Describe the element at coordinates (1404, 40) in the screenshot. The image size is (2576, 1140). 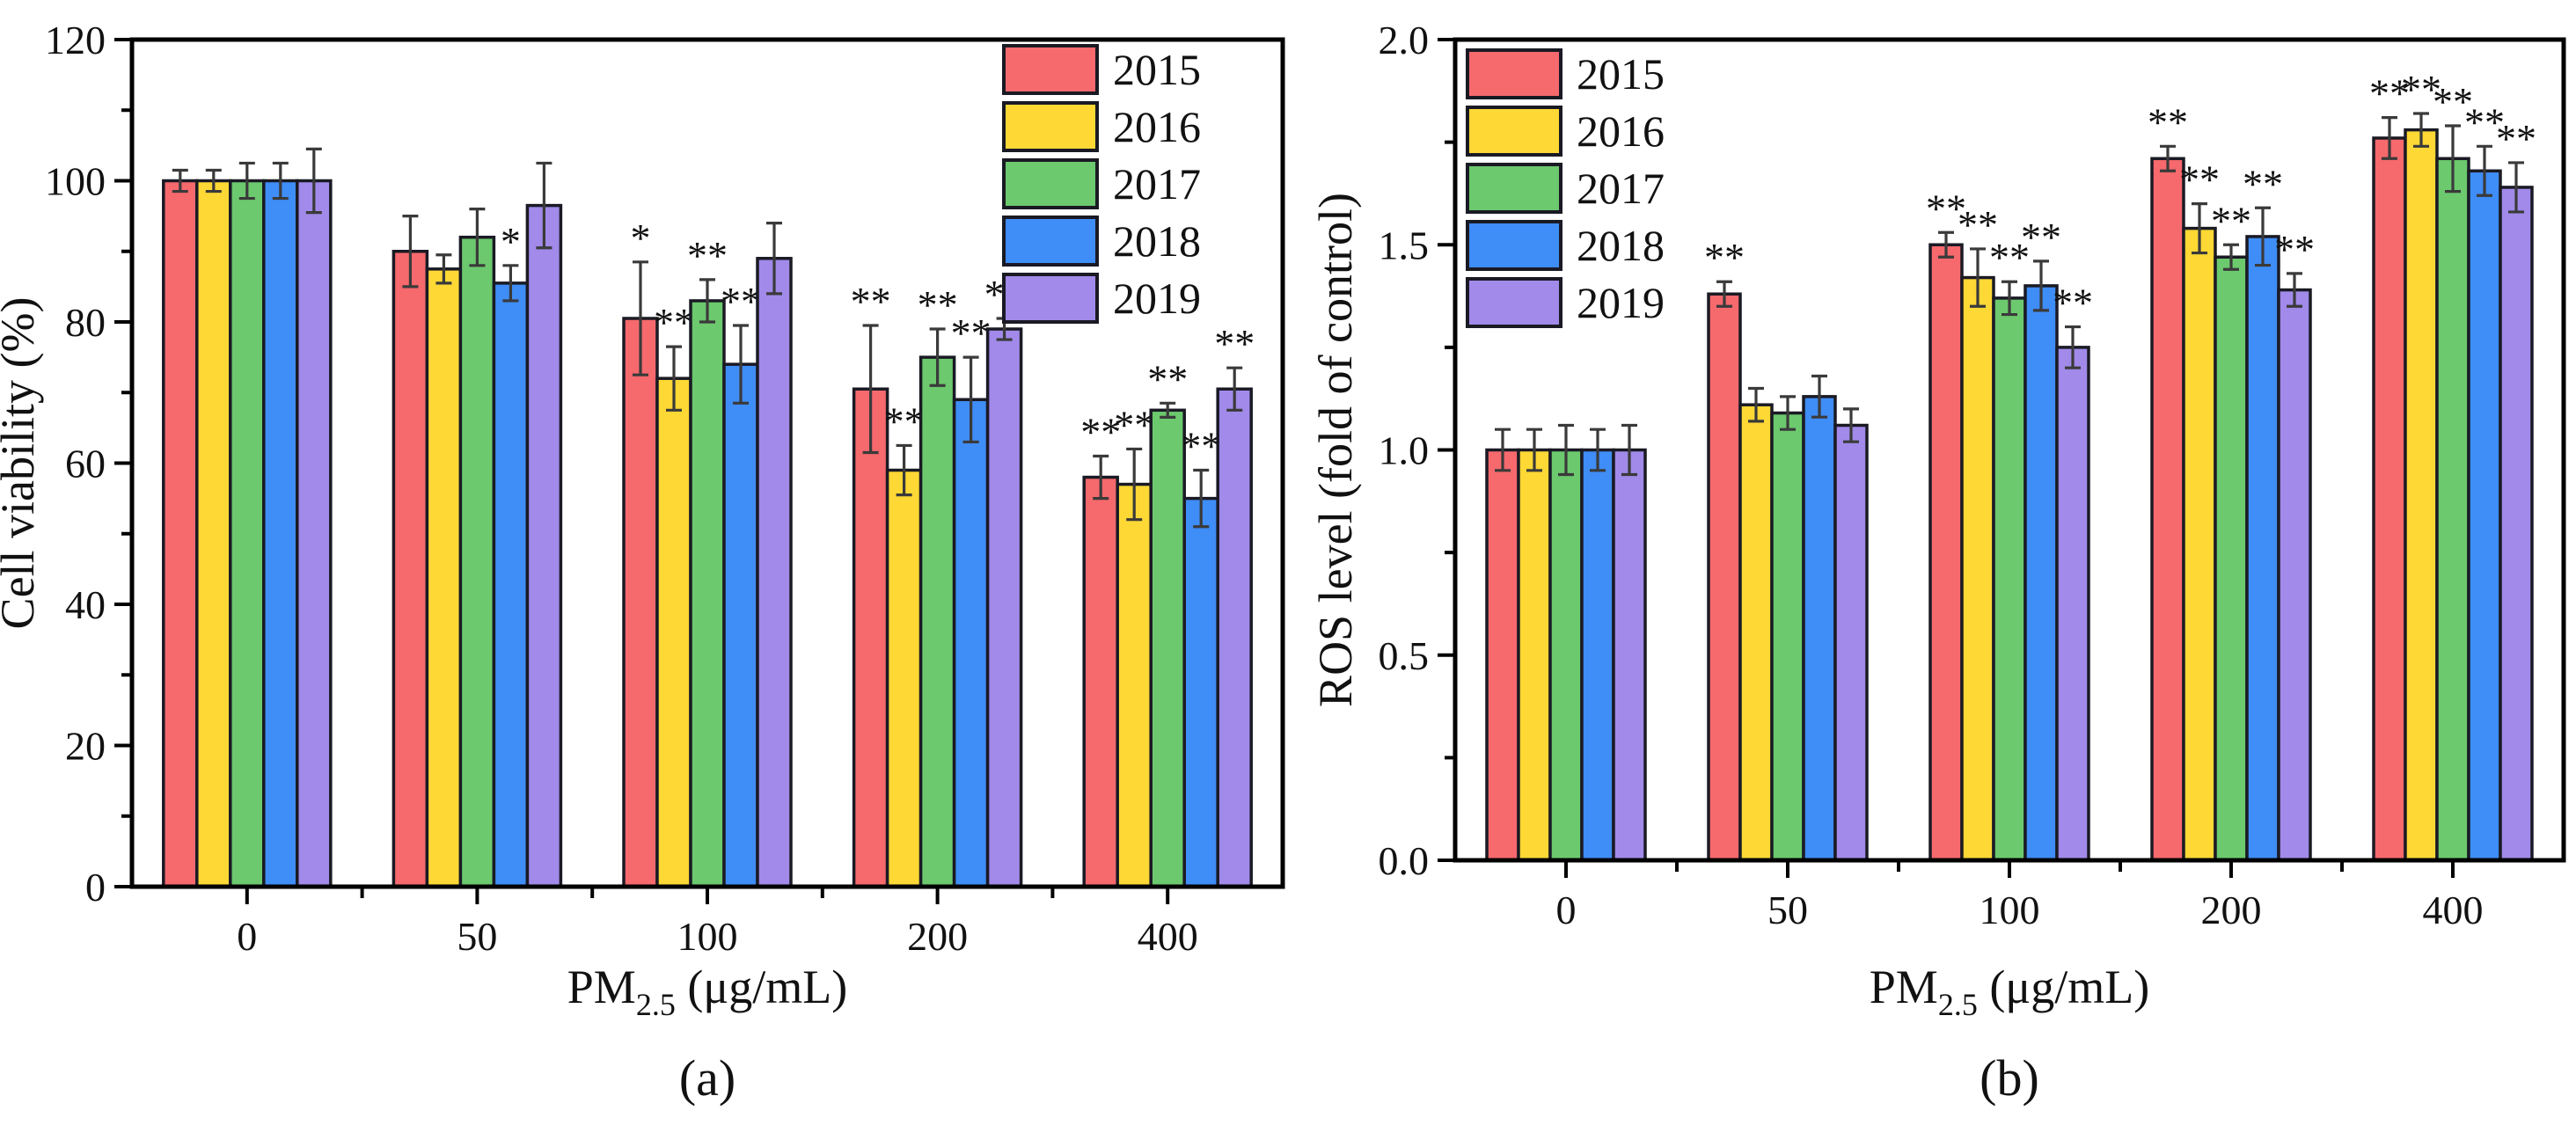
I see `y-tick-label: 2.0` at that location.